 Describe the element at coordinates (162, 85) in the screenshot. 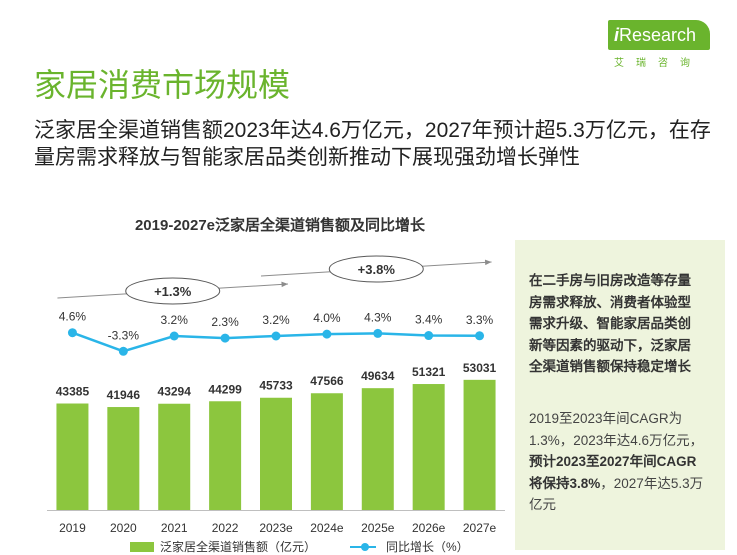

I see `page-title: 家居消费市场规模` at that location.